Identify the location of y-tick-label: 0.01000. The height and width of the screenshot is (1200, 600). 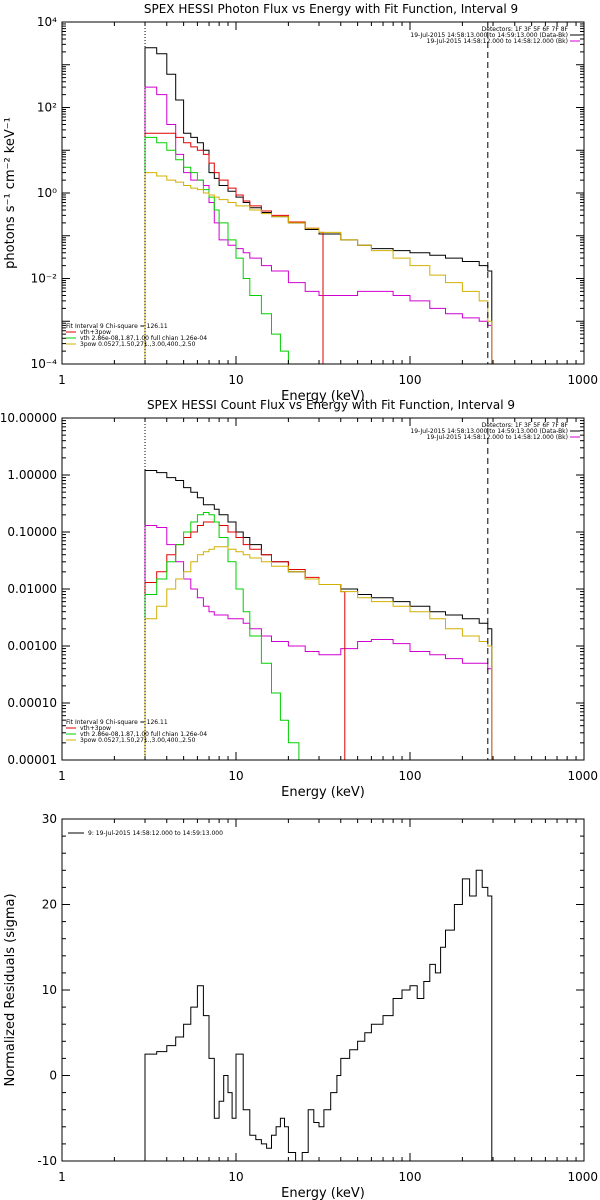
(32, 589).